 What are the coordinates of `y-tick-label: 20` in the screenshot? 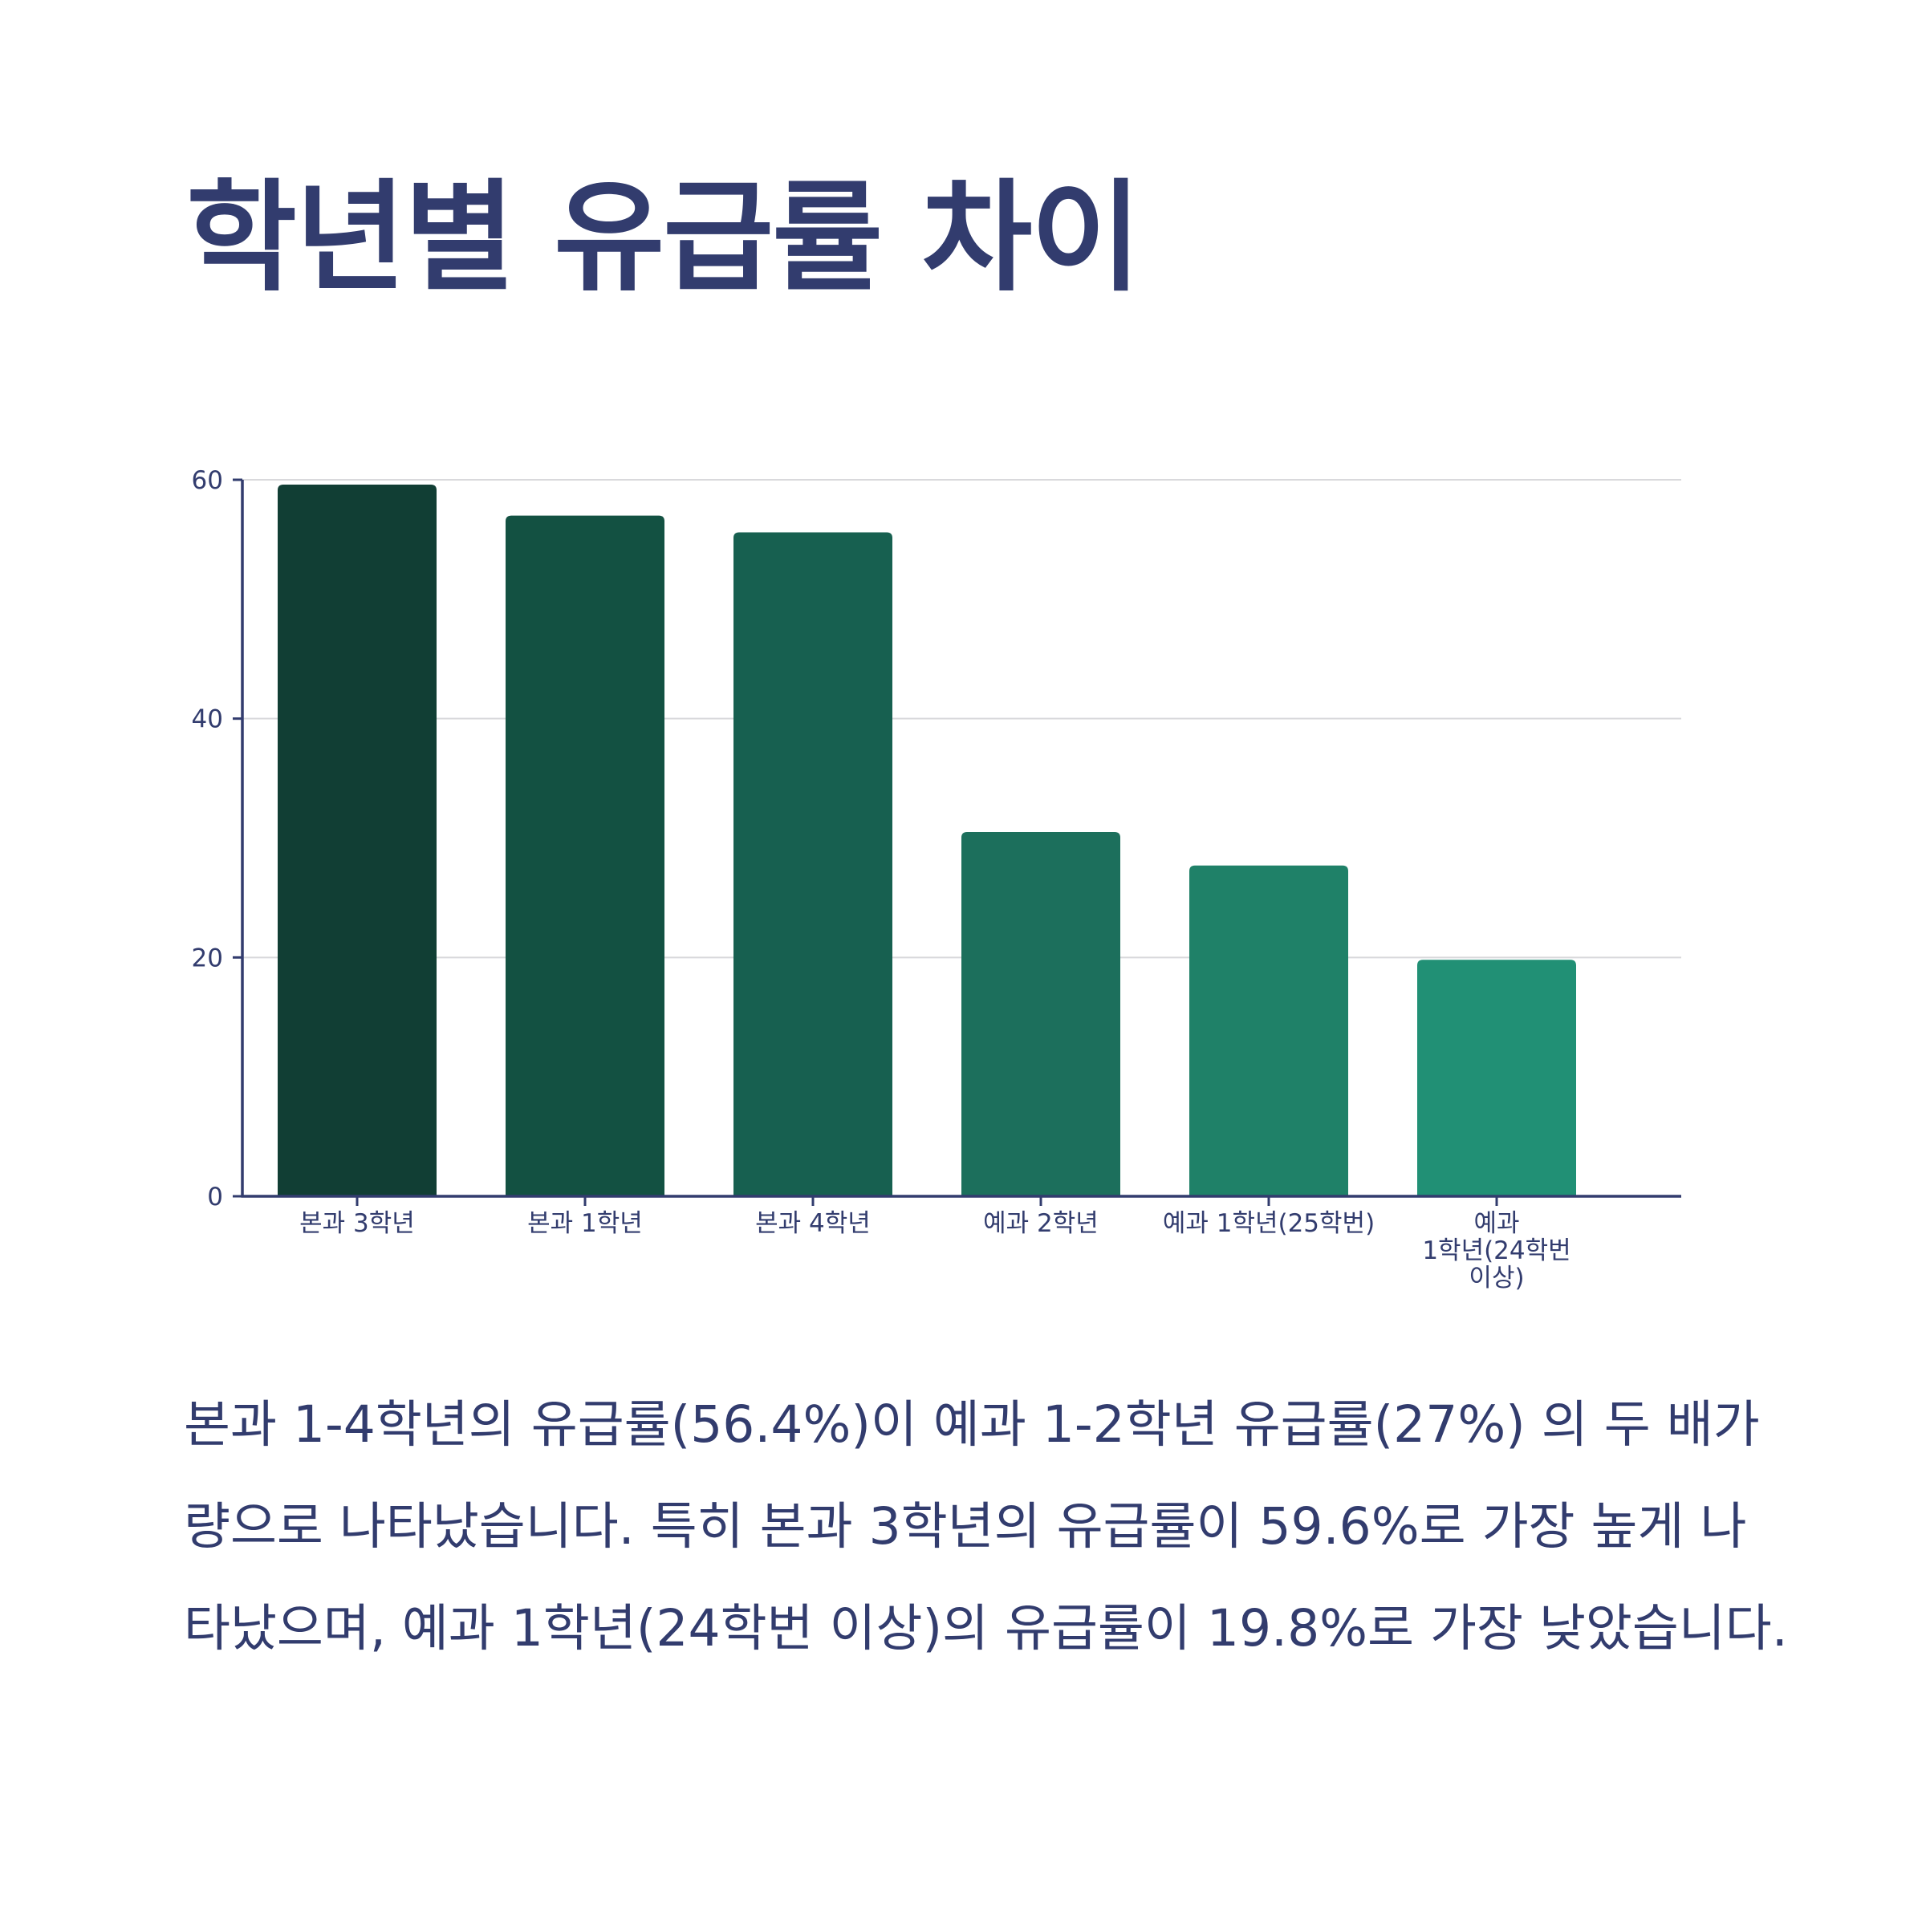 It's located at (207, 958).